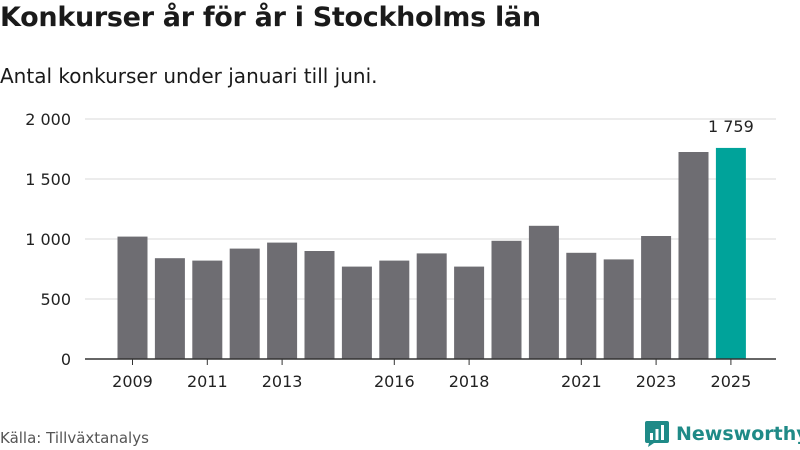 This screenshot has width=800, height=450. I want to click on x-tick-label: 2016, so click(394, 381).